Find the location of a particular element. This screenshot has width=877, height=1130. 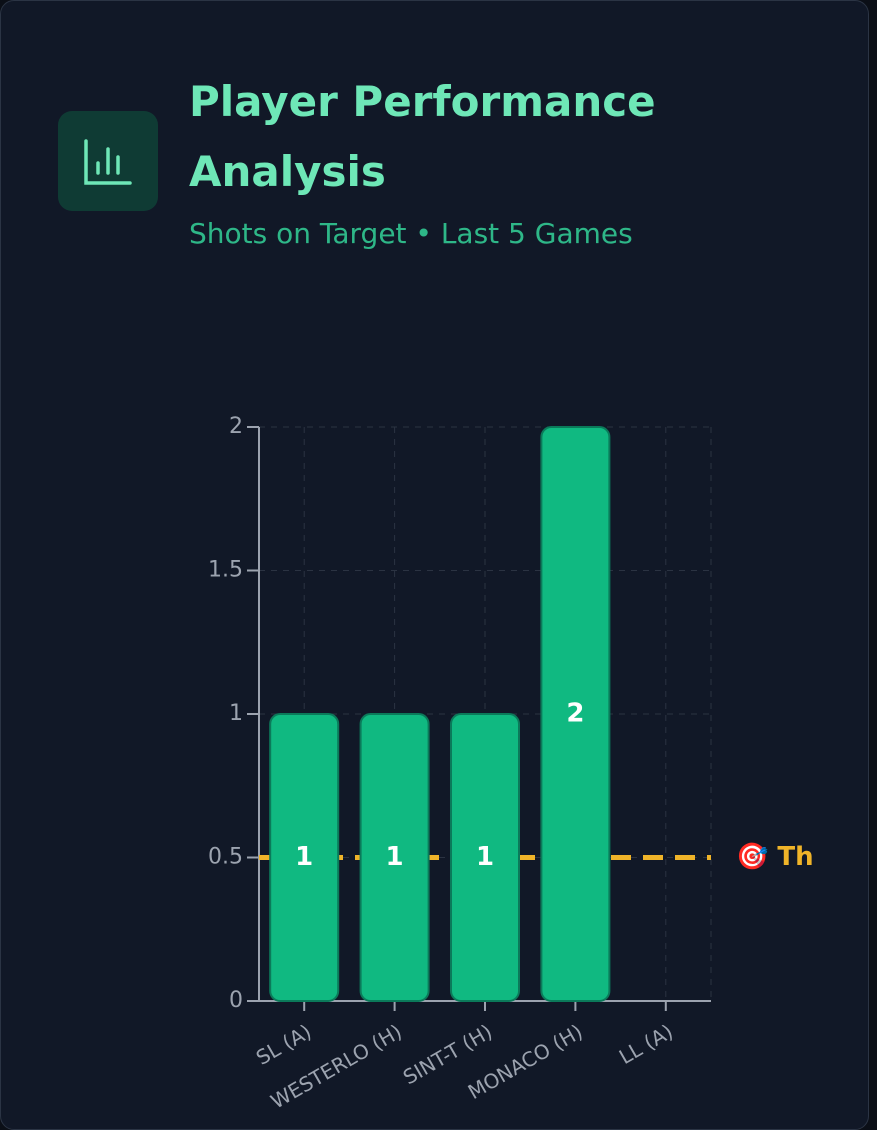

value-label: 2 is located at coordinates (575, 714).